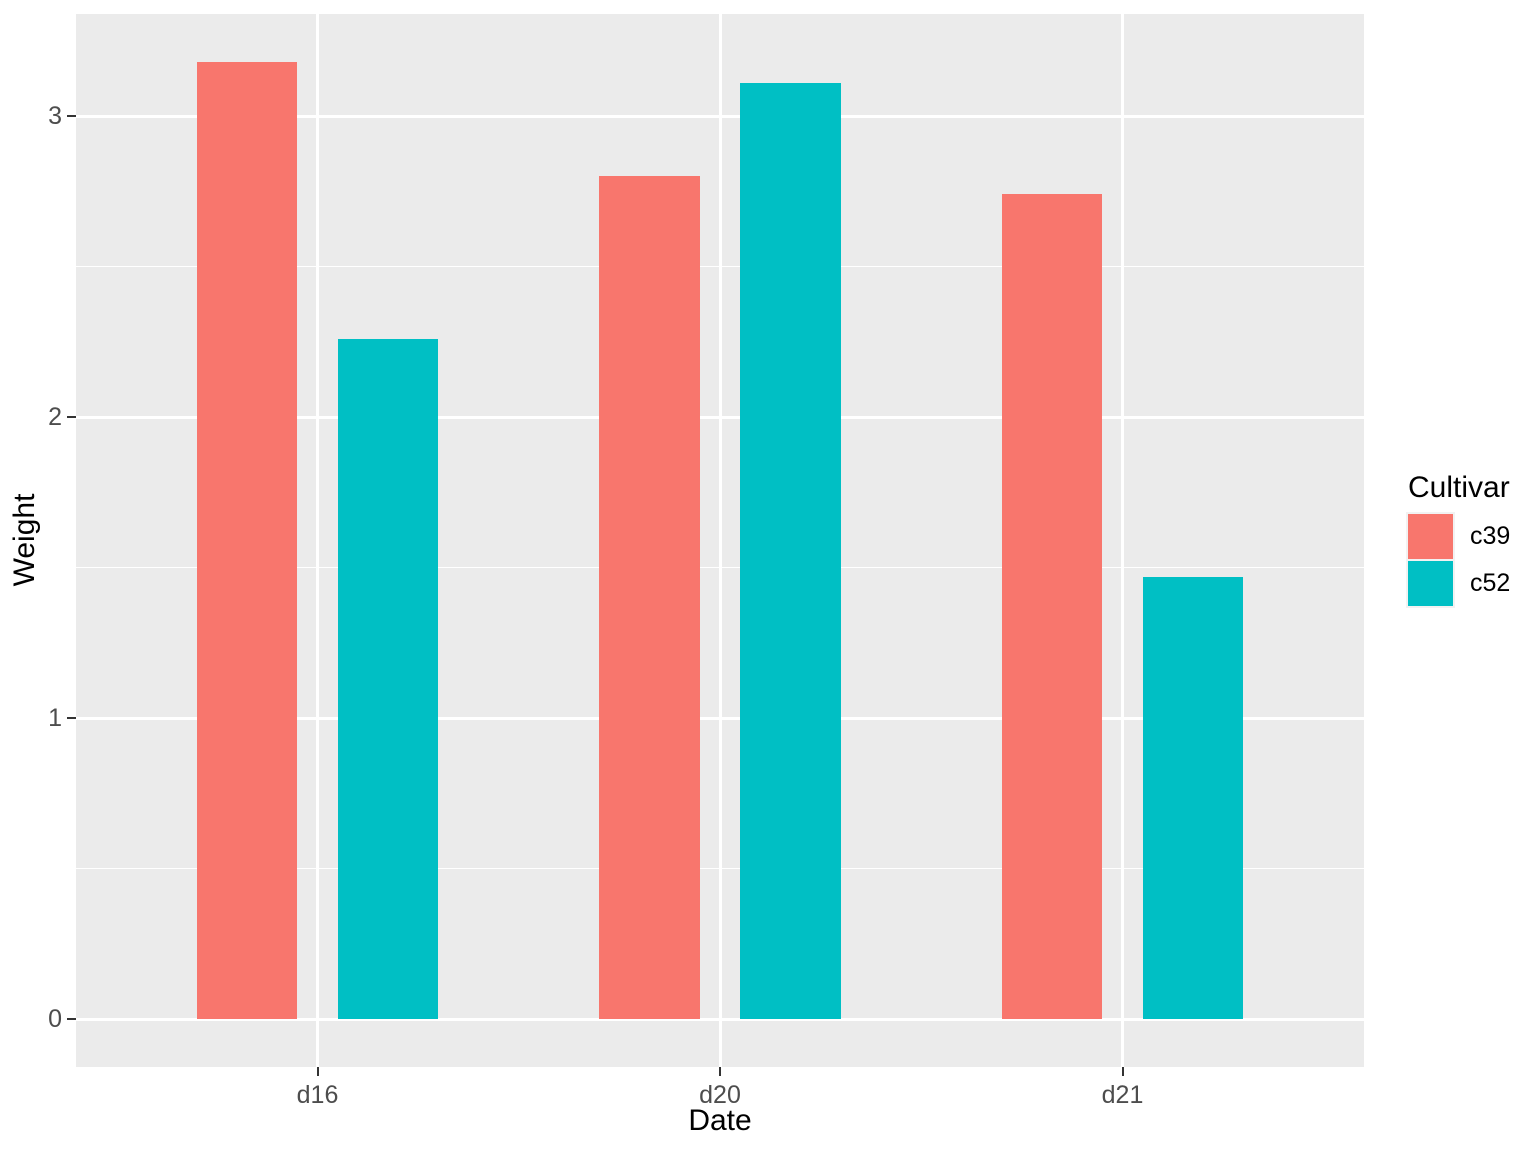  I want to click on legend-entry-c39: c39, so click(1458, 536).